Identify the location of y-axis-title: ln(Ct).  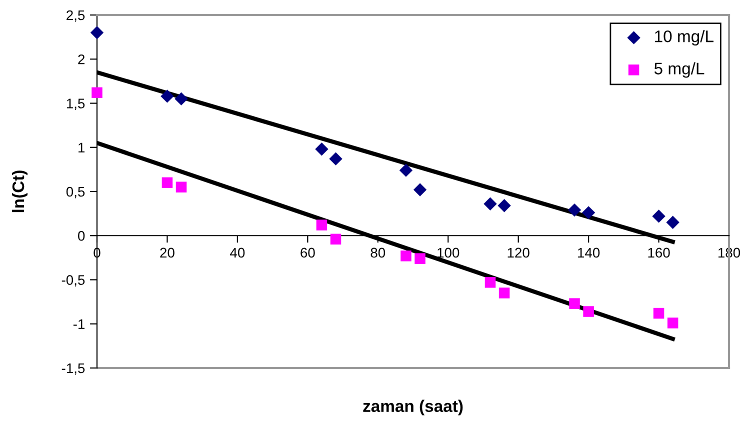
(20, 191).